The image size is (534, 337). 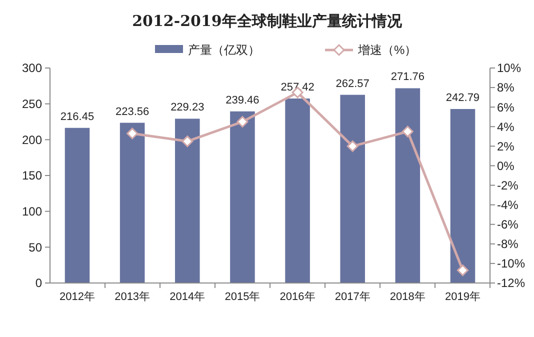 What do you see at coordinates (352, 297) in the screenshot?
I see `x-tick-label: 2017年` at bounding box center [352, 297].